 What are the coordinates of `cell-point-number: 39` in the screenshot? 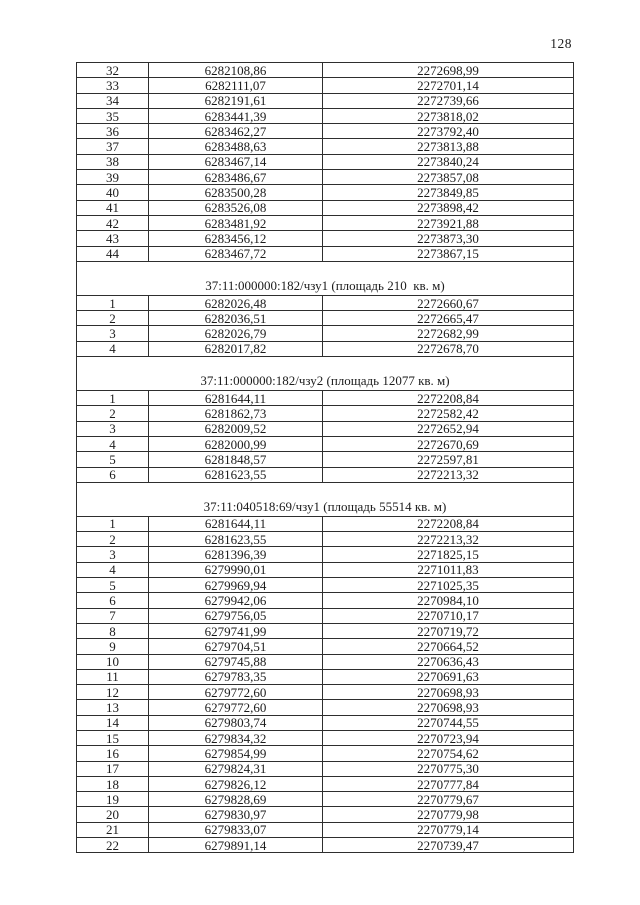 It's located at (112, 177).